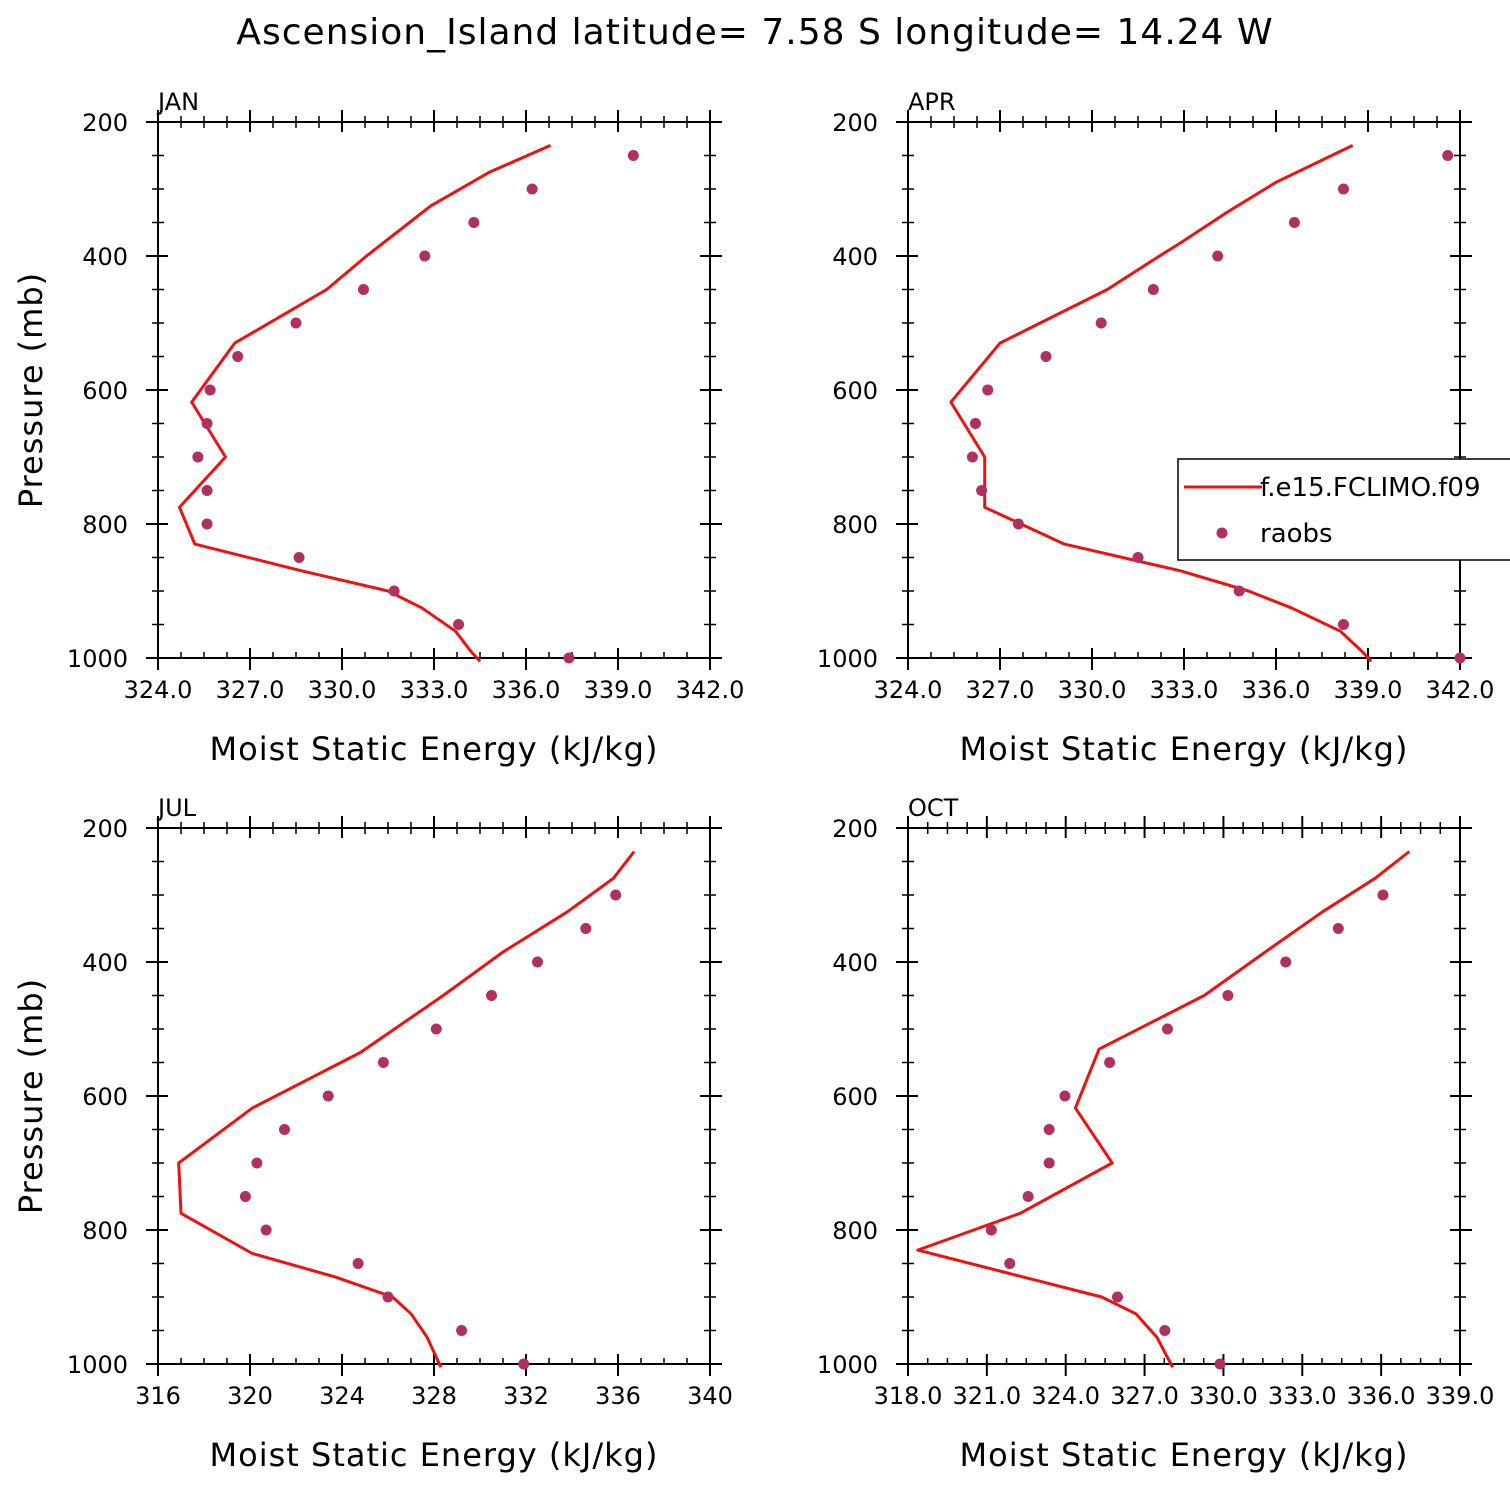 The width and height of the screenshot is (1510, 1510). I want to click on legend: f.e15.FCLIMO.f09 raobs, so click(1343, 509).